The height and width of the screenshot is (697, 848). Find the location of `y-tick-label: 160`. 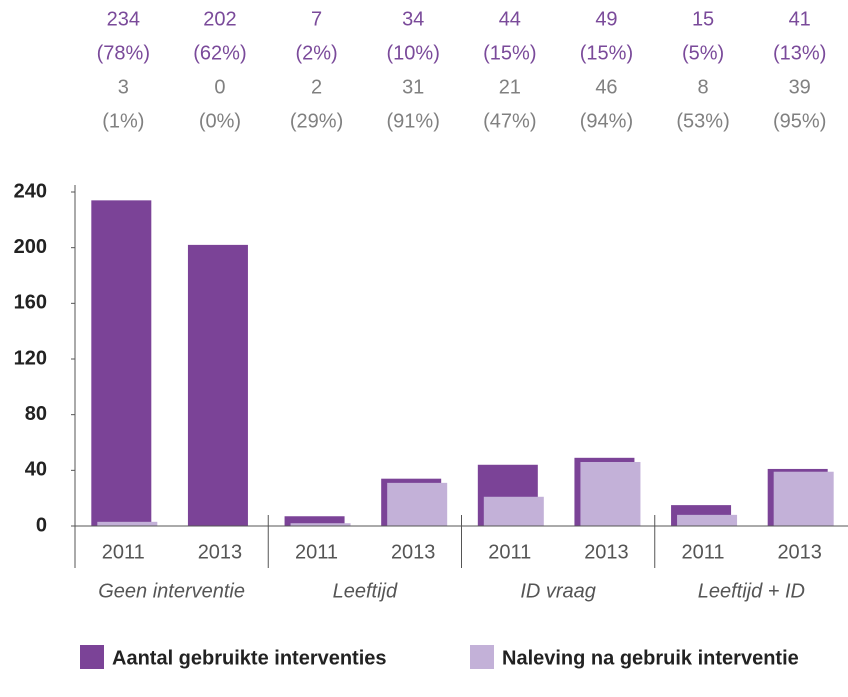

y-tick-label: 160 is located at coordinates (30, 303).